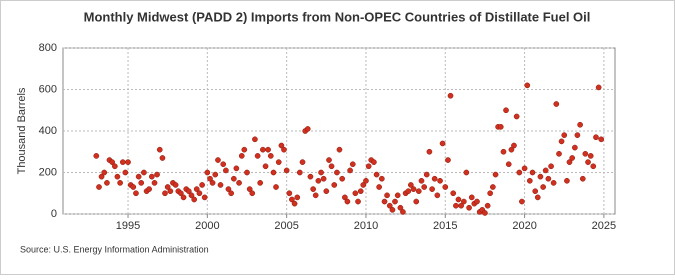 The image size is (675, 280). Describe the element at coordinates (22, 130) in the screenshot. I see `y-axis-label: Thousand Barrels` at that location.